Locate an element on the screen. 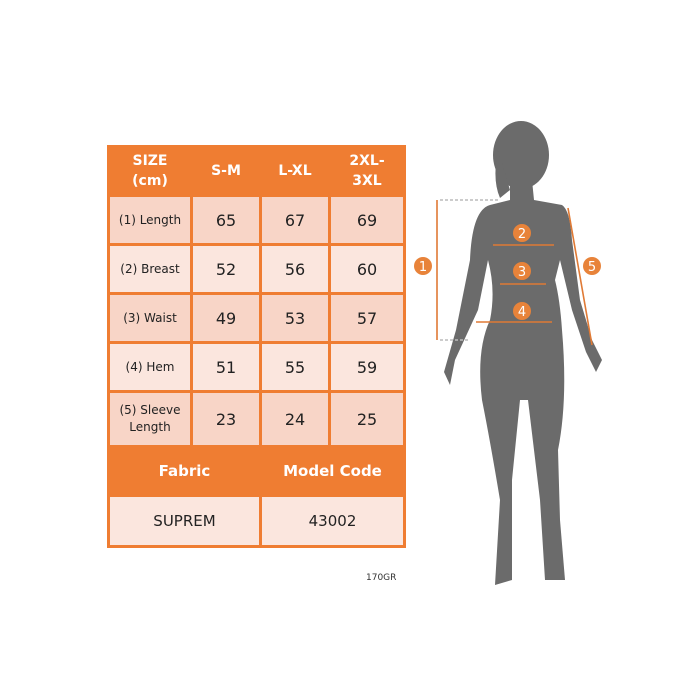 The width and height of the screenshot is (700, 700). table-row: (4) Hem 51 55 59 is located at coordinates (256, 367).